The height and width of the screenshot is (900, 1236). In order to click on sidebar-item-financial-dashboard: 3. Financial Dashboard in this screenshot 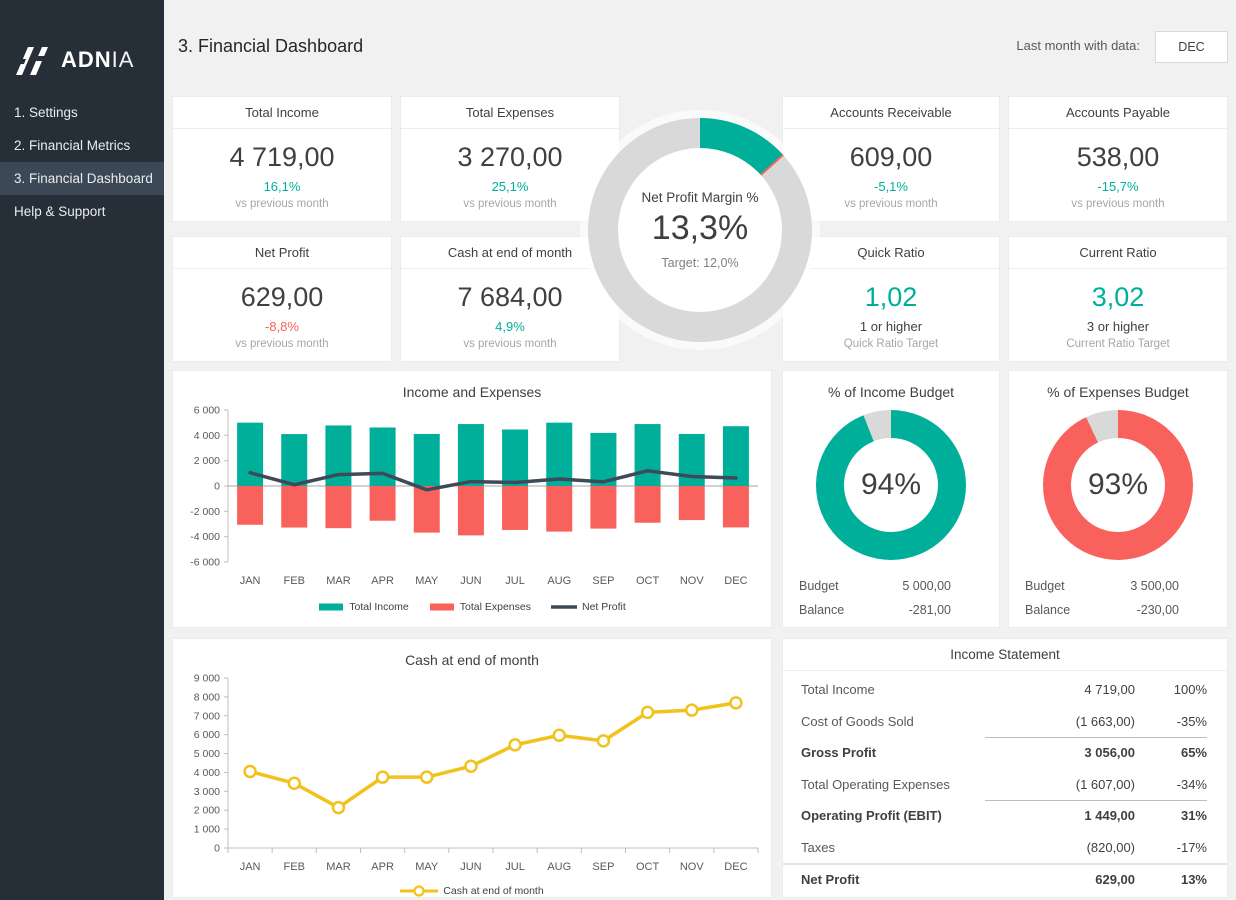, I will do `click(82, 178)`.